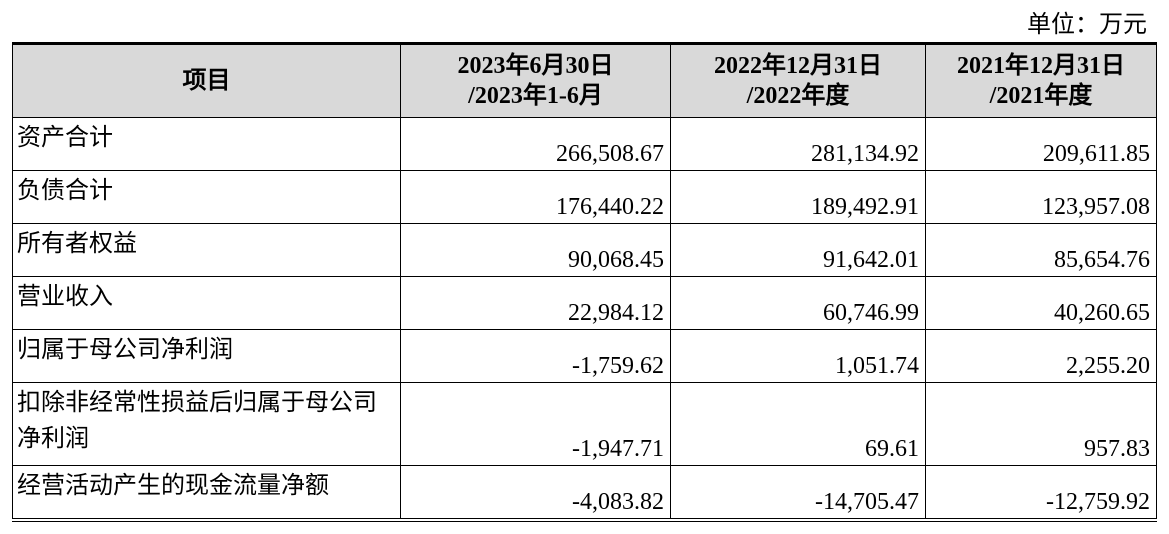  What do you see at coordinates (798, 250) in the screenshot?
I see `value-cell: 91,642.01` at bounding box center [798, 250].